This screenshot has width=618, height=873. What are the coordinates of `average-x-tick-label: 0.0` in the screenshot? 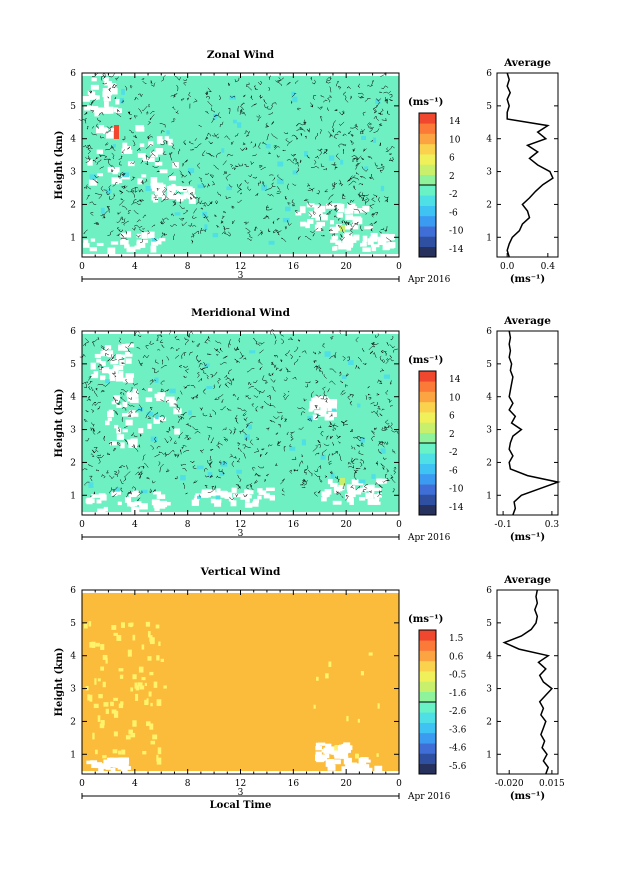 It's located at (507, 267).